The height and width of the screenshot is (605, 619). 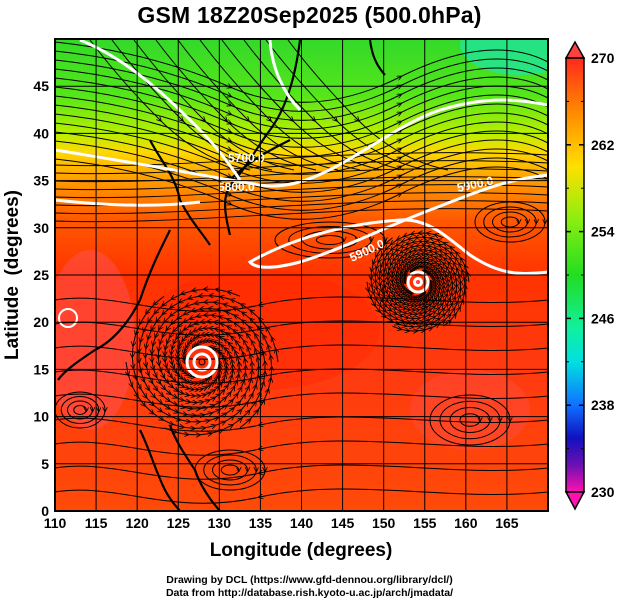 I want to click on colorbar-tick-label: 246, so click(x=603, y=318).